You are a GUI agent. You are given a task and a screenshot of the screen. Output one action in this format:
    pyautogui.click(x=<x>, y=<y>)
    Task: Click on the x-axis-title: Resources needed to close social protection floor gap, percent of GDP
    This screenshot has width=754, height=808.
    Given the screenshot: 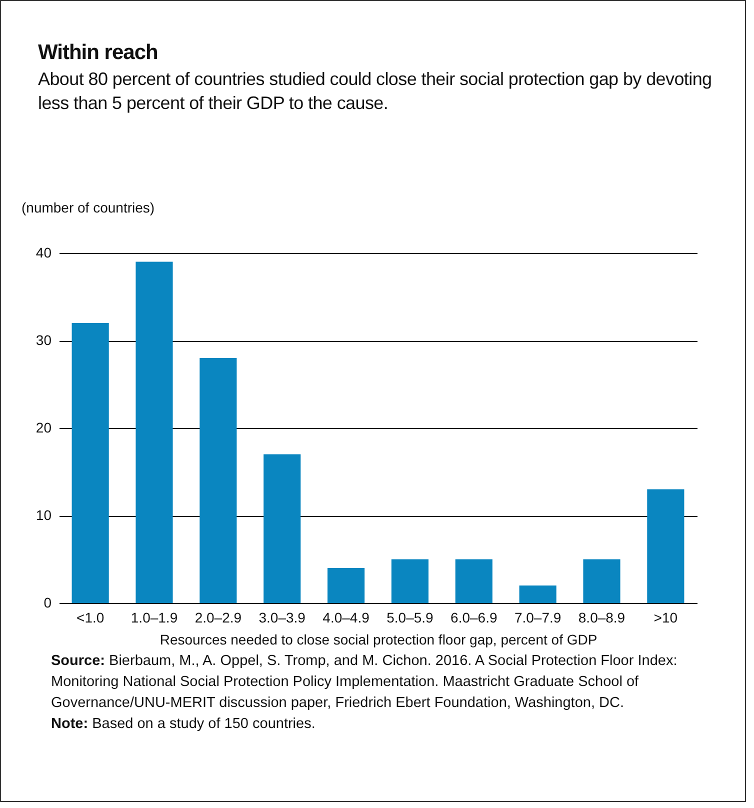 What is the action you would take?
    pyautogui.click(x=379, y=640)
    